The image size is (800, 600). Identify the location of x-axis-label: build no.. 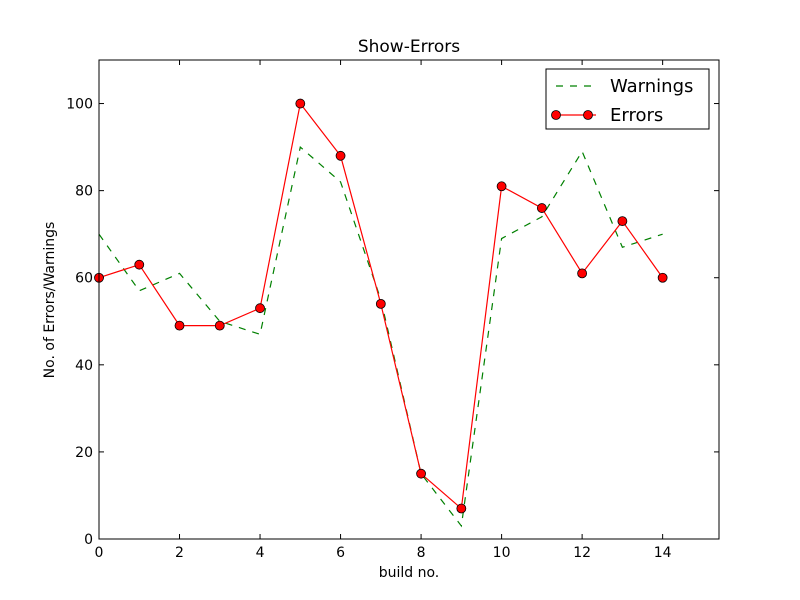
(409, 573).